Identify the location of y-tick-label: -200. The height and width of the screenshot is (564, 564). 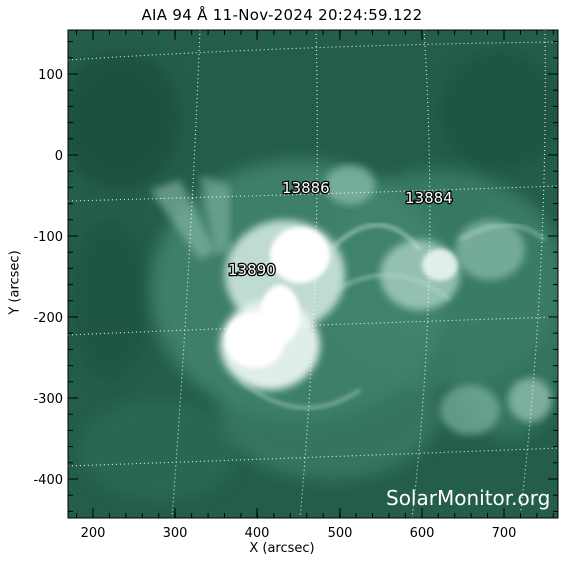
(48, 318).